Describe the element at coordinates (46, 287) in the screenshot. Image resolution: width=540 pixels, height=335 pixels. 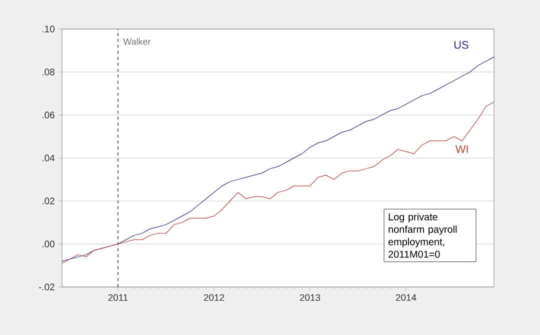
I see `y-tick-label: -.02` at that location.